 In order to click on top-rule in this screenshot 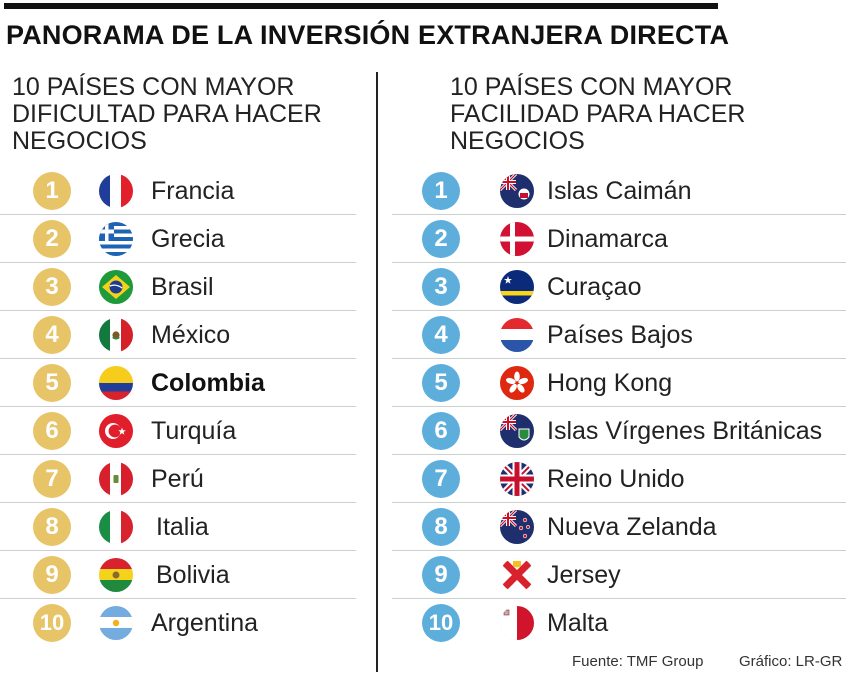, I will do `click(361, 6)`.